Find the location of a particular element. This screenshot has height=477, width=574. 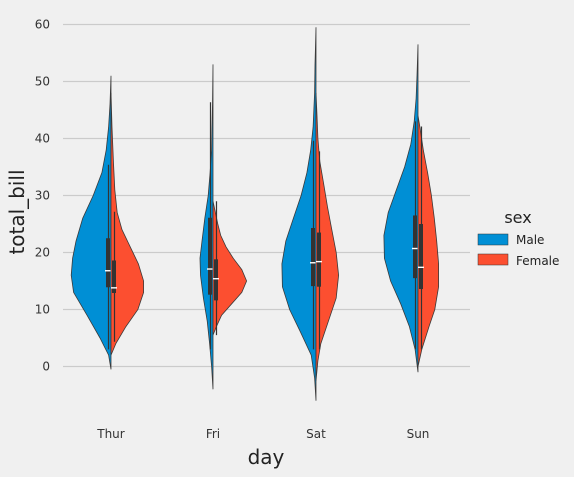

violin-female-fri is located at coordinates (230, 268).